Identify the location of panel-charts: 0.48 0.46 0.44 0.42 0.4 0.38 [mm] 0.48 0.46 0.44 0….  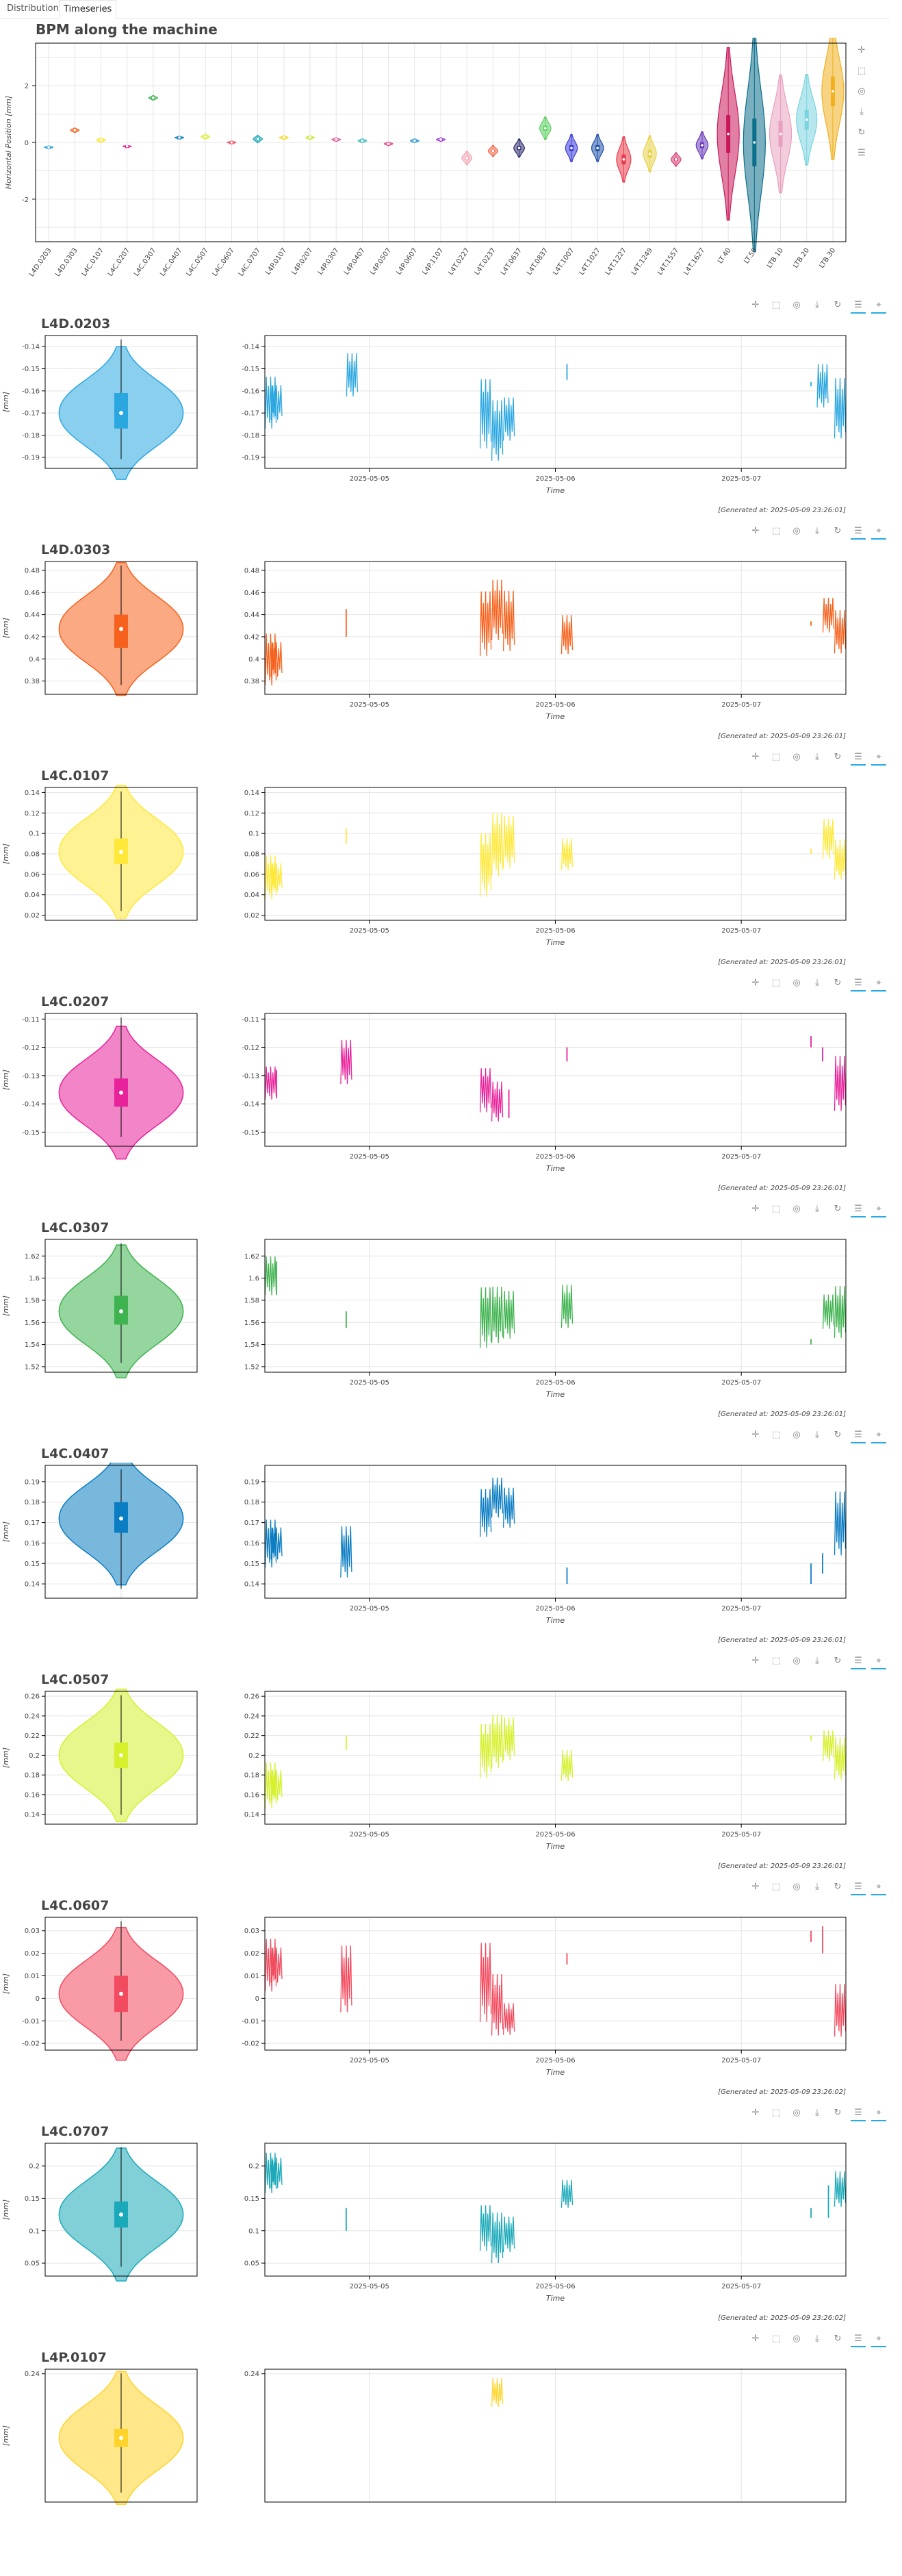
(451, 661).